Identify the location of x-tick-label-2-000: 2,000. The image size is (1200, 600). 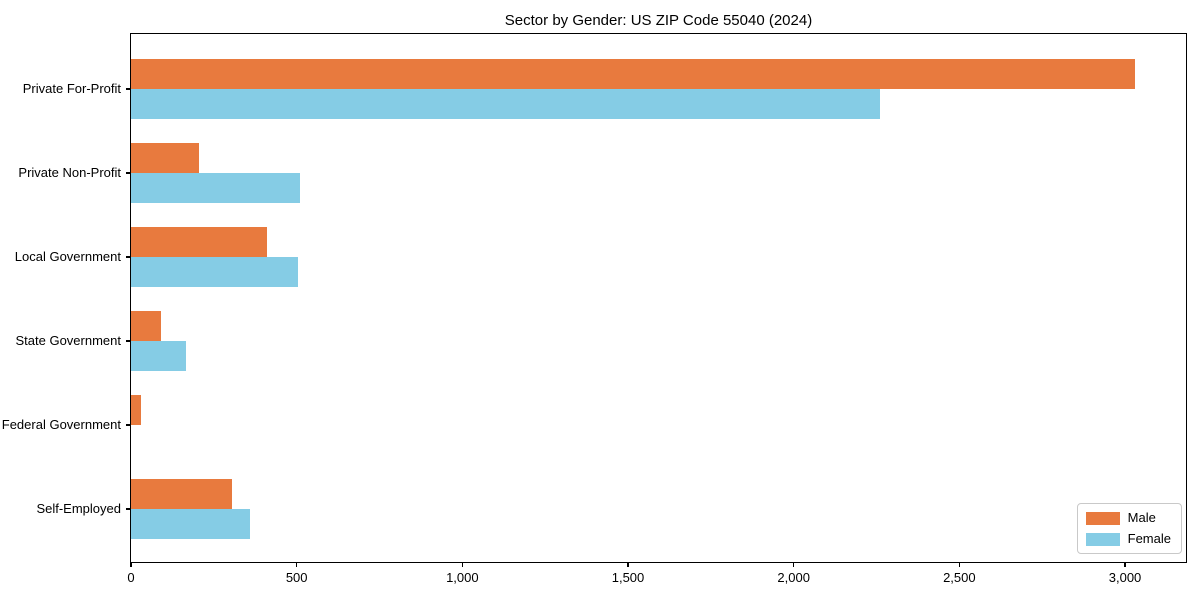
(793, 577).